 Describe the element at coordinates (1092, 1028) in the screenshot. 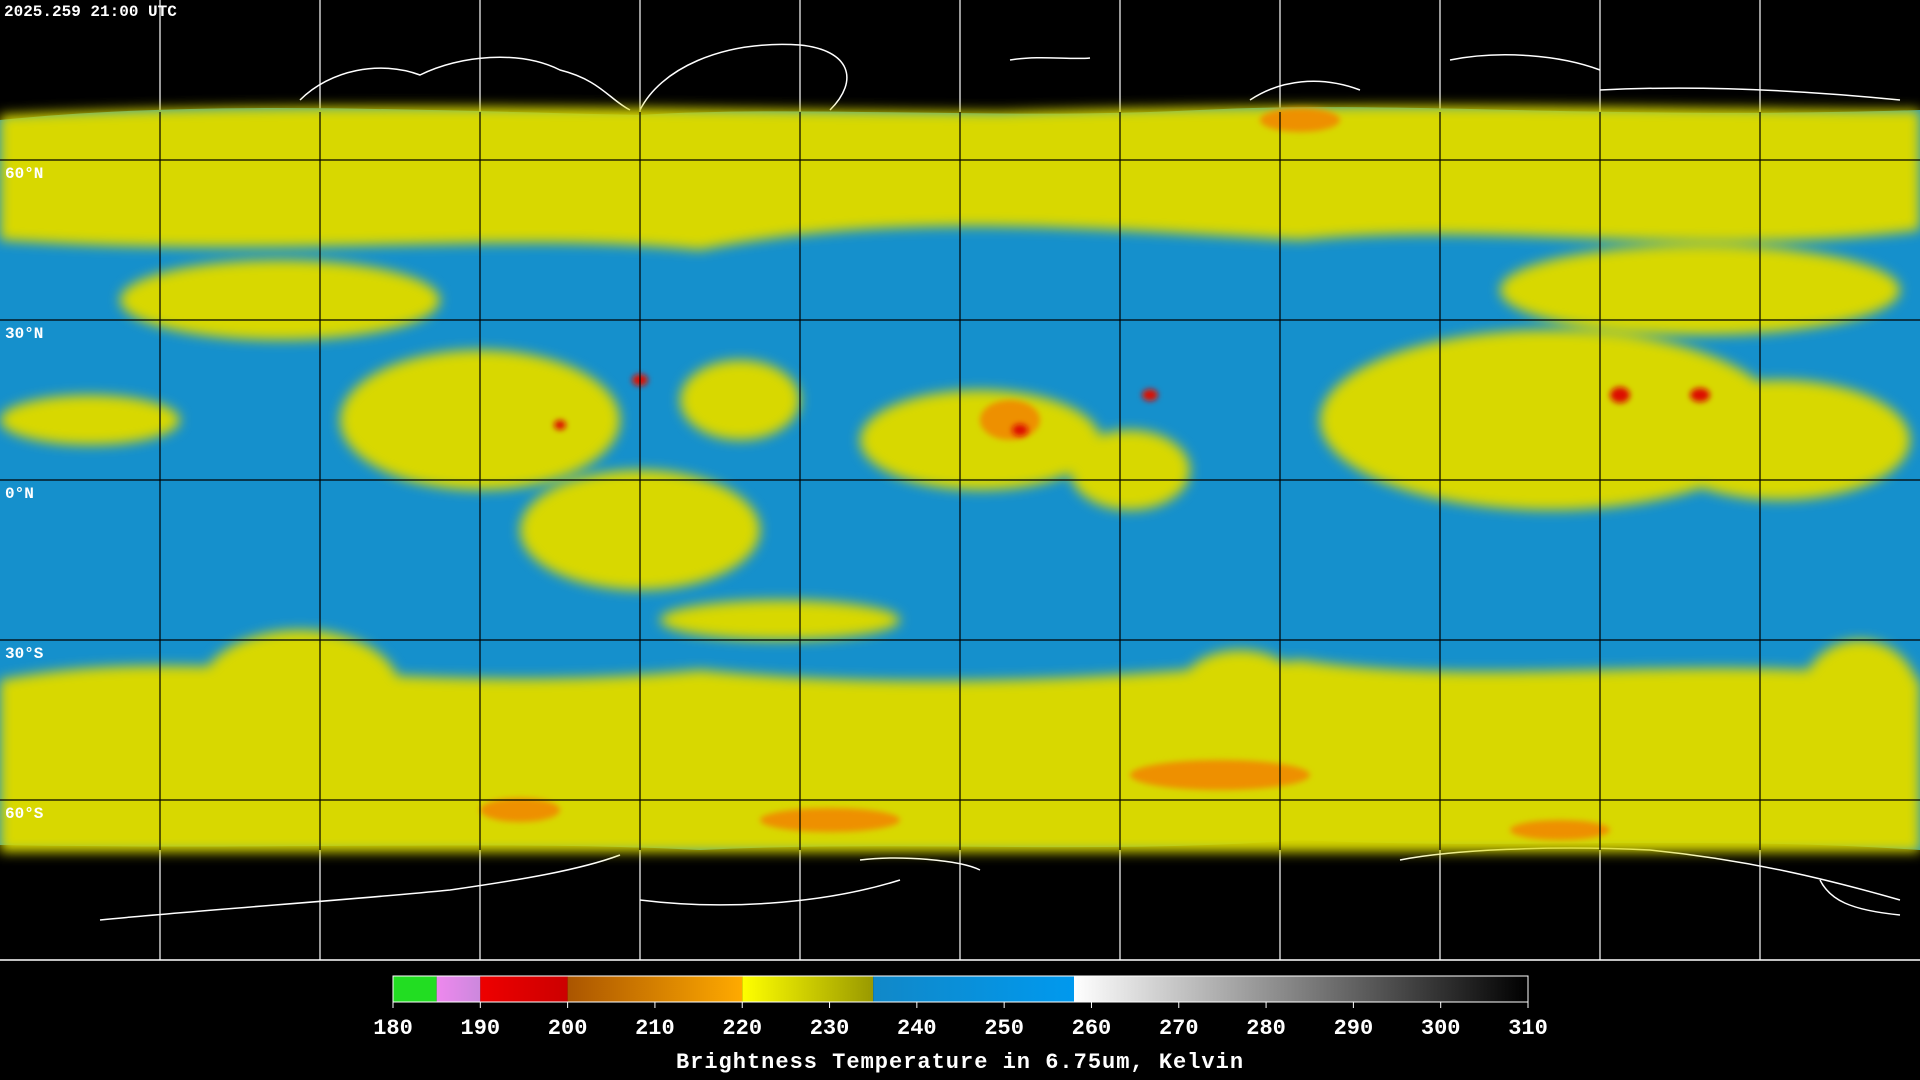

I see `colorbar-tick-label: 260` at that location.